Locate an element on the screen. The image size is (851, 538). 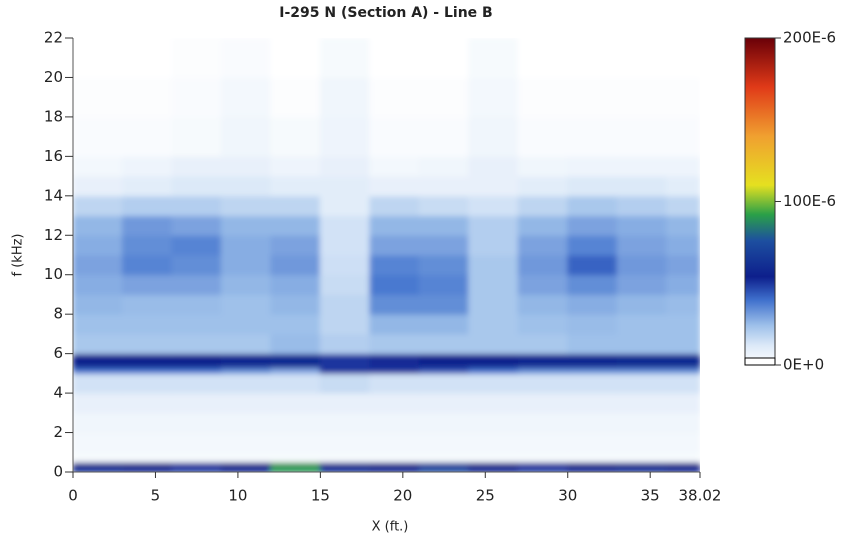
y-tick-label: 16 is located at coordinates (53, 156).